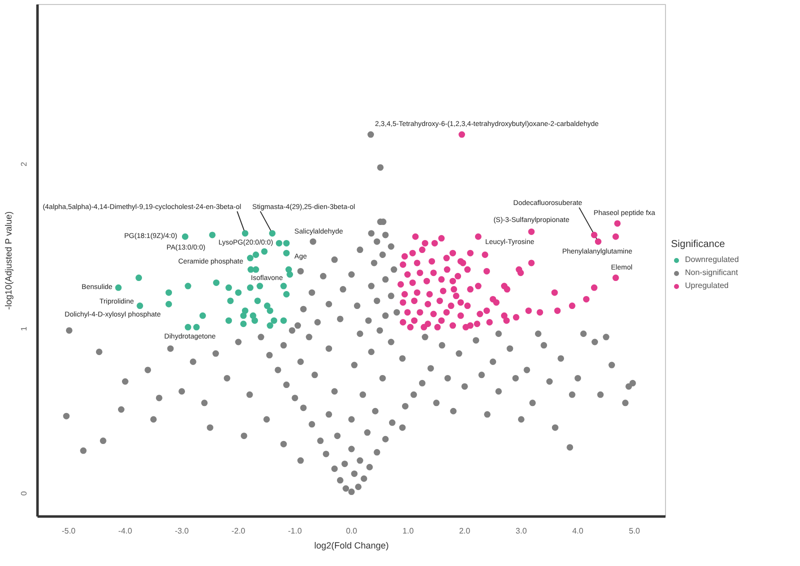  I want to click on x-tick-label: 5.0, so click(634, 531).